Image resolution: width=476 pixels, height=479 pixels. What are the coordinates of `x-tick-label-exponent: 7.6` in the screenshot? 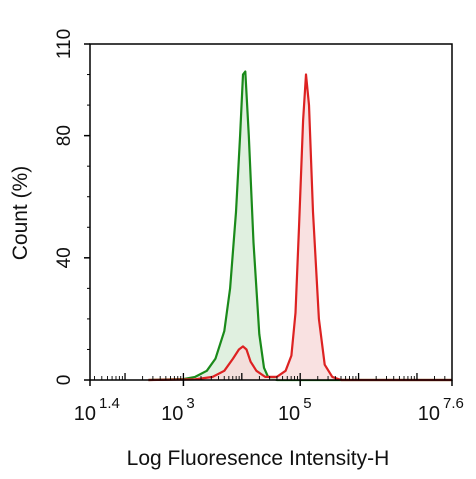 It's located at (453, 403).